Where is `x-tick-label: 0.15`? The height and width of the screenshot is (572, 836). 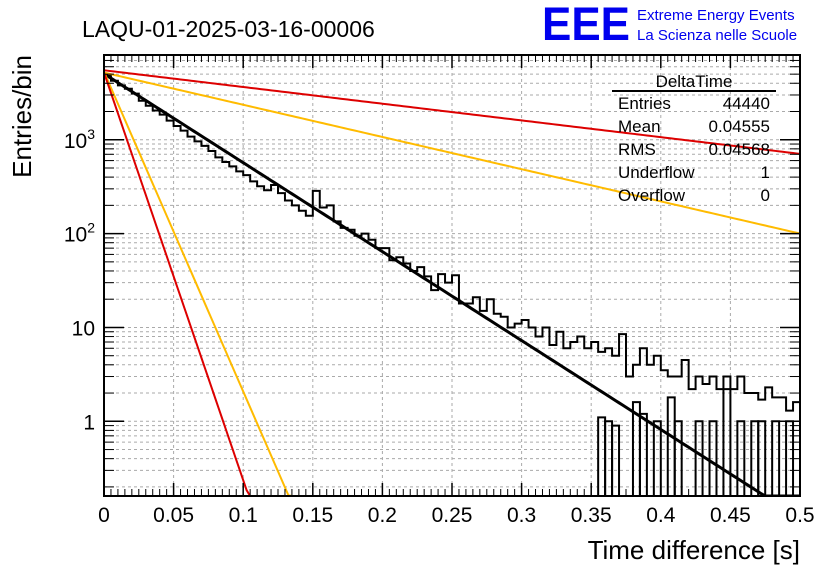
x-tick-label: 0.15 is located at coordinates (312, 515).